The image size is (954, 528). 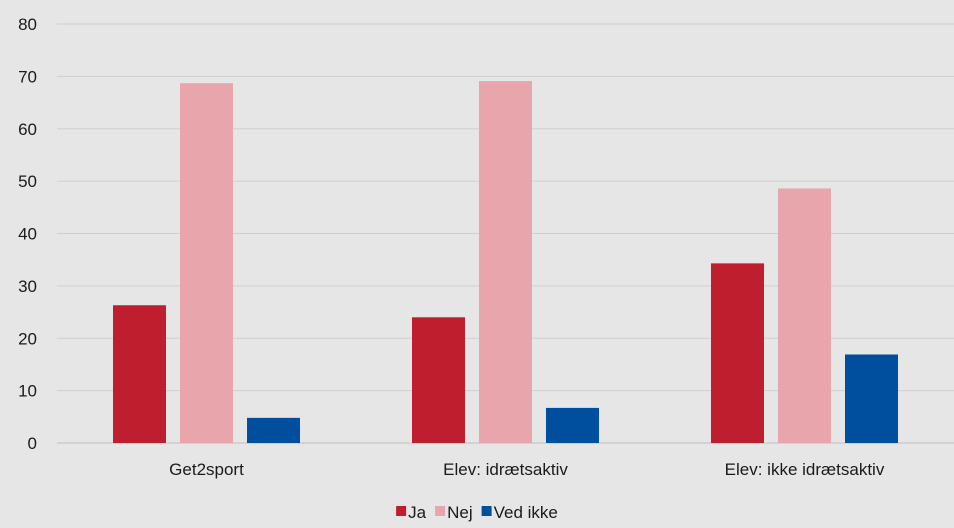 What do you see at coordinates (460, 512) in the screenshot?
I see `legend-label: Nej` at bounding box center [460, 512].